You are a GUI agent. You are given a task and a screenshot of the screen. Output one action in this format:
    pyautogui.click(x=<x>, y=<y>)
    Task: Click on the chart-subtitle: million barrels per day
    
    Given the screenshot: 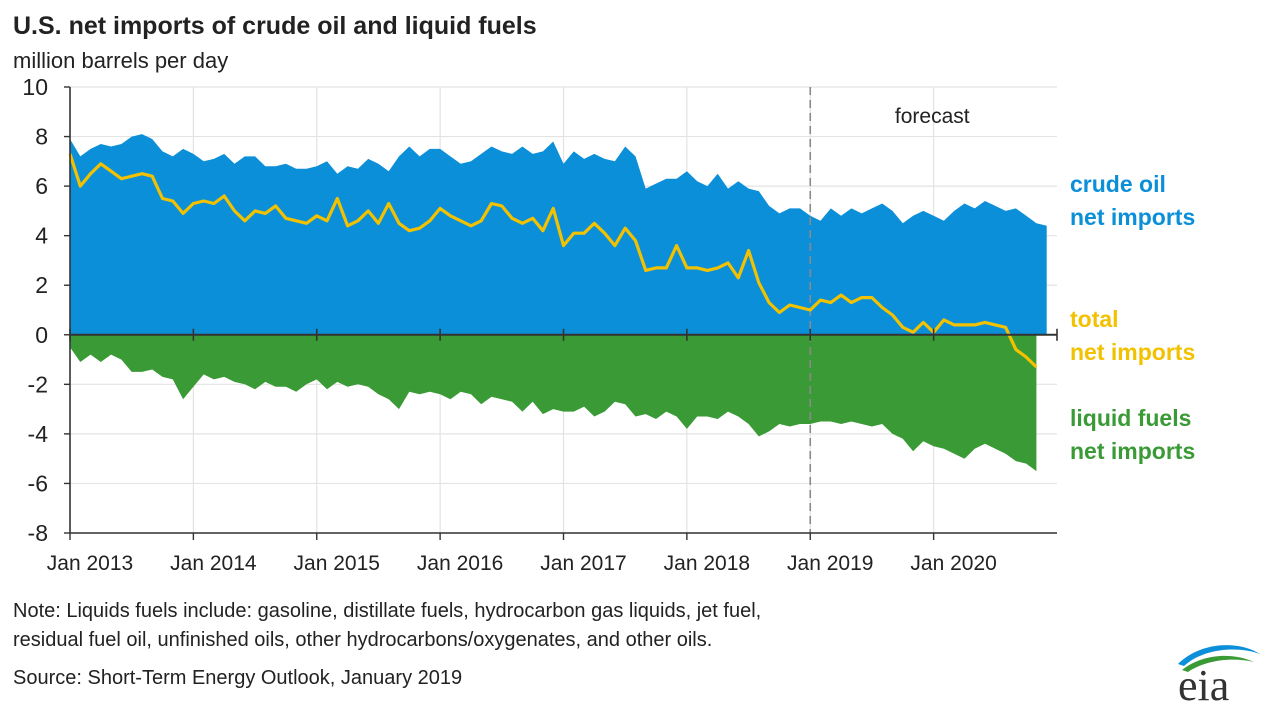 What is the action you would take?
    pyautogui.click(x=121, y=60)
    